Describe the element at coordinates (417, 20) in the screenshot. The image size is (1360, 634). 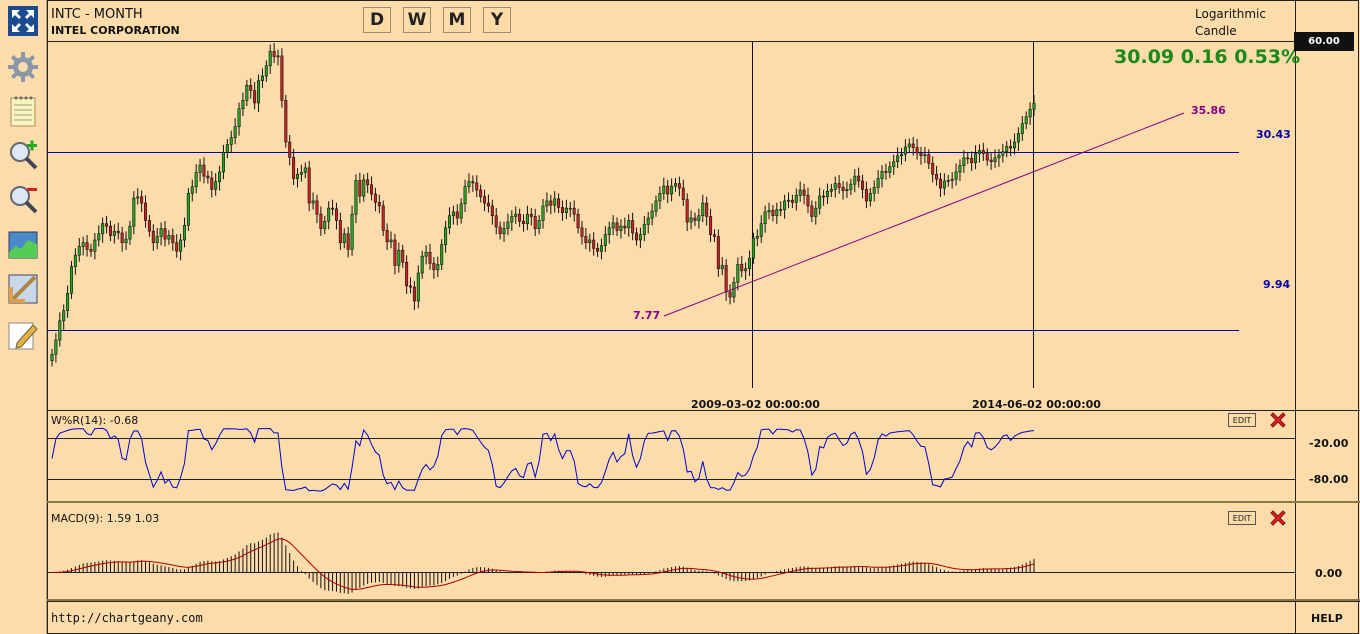
I see `period-week-button: W` at that location.